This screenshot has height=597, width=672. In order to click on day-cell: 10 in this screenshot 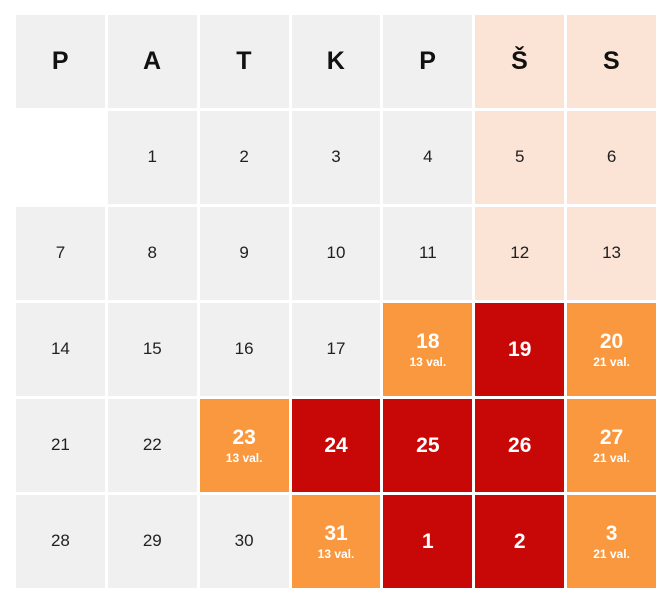, I will do `click(336, 253)`.